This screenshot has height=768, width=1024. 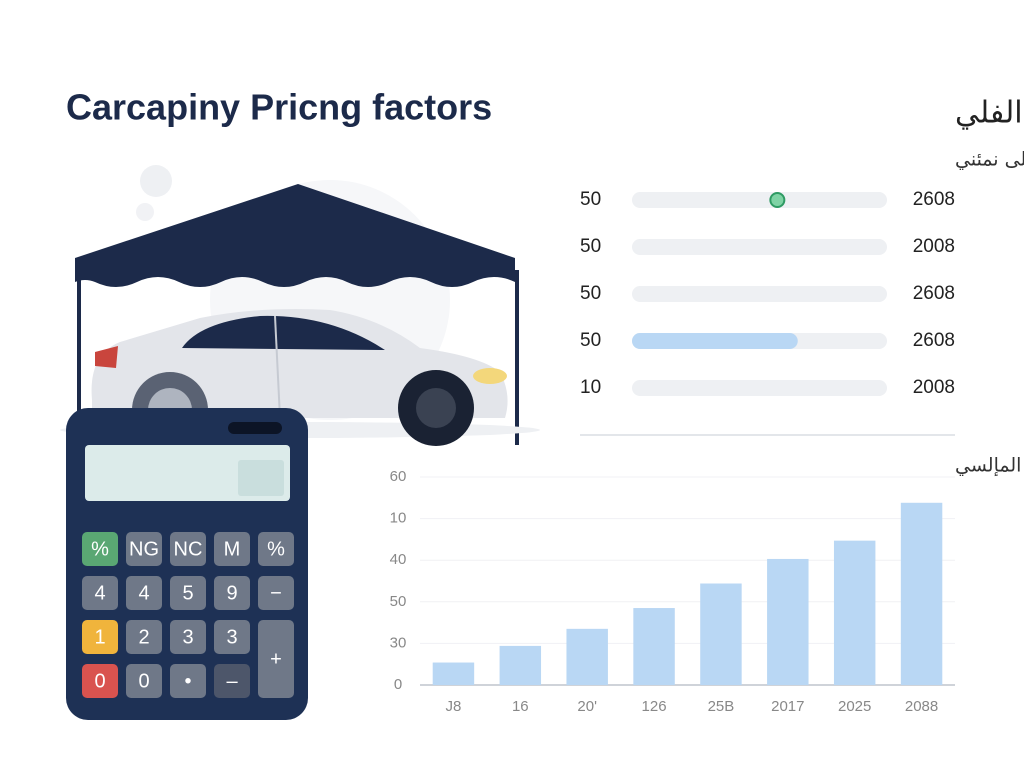 I want to click on calc-key-label: 9, so click(x=231, y=593).